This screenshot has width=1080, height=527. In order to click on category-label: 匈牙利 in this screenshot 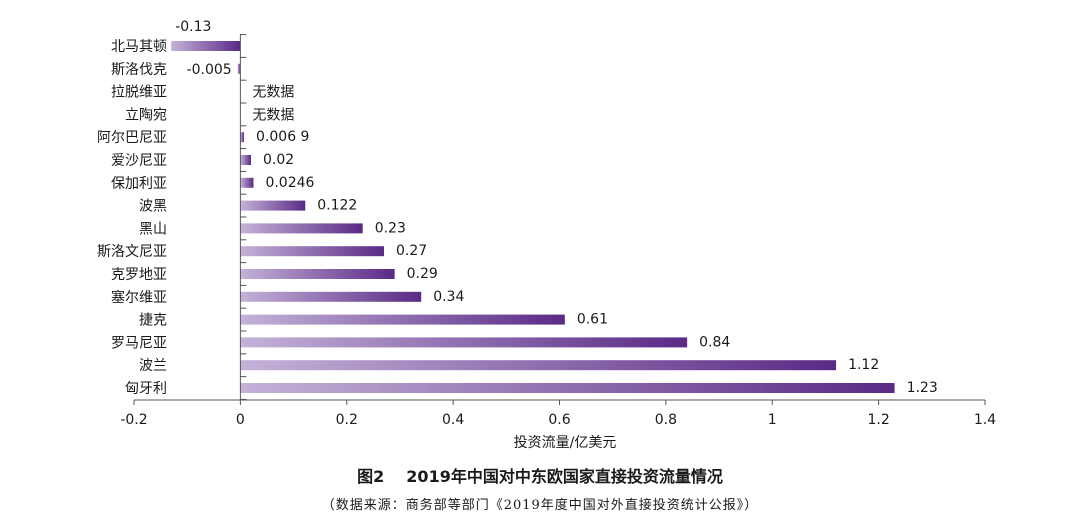, I will do `click(146, 389)`.